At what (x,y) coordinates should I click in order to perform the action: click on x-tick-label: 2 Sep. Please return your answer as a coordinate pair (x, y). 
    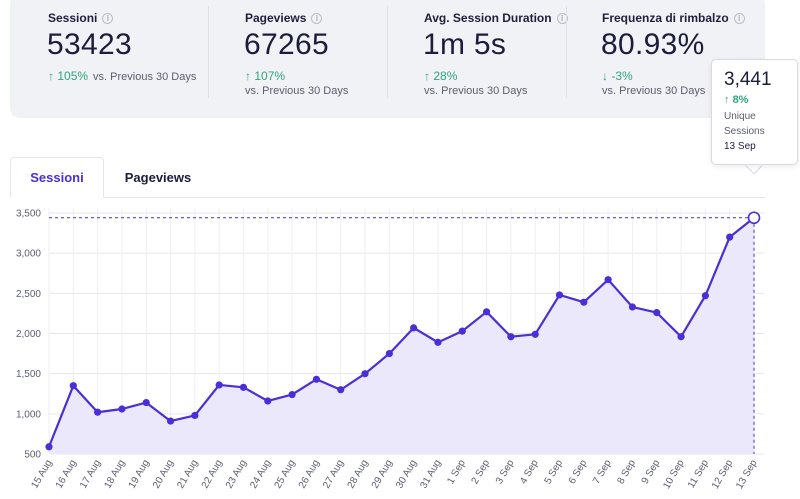
    Looking at the image, I should click on (481, 472).